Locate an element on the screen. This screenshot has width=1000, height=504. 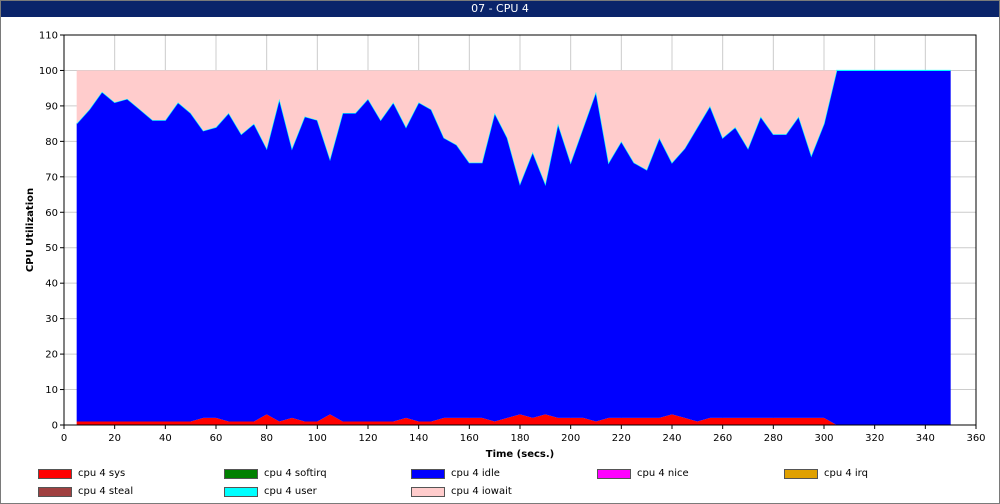
x-tick-label: 120 is located at coordinates (367, 438).